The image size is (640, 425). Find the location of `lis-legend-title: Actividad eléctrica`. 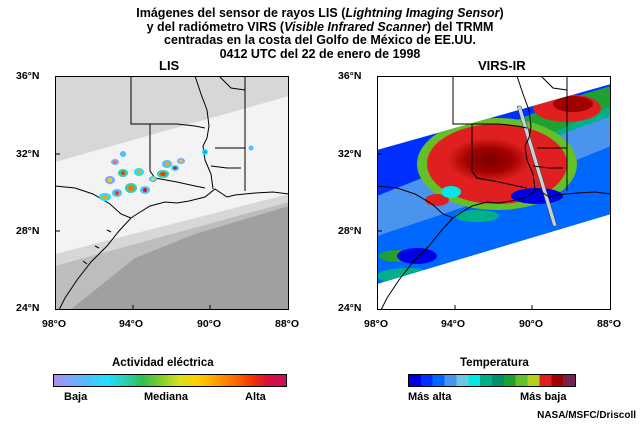

lis-legend-title: Actividad eléctrica is located at coordinates (163, 363).